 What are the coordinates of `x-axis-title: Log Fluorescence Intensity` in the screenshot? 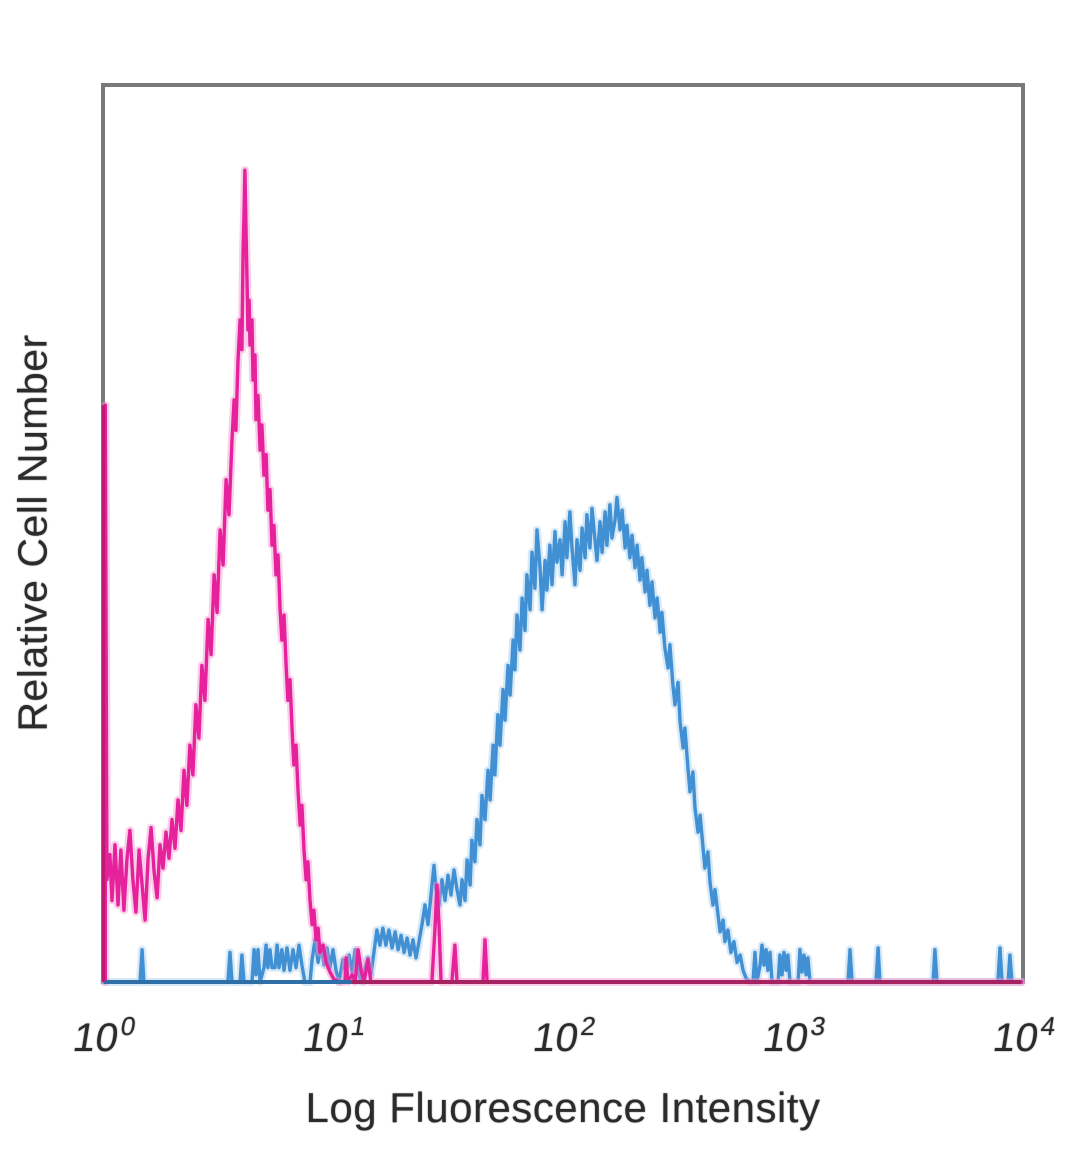 It's located at (563, 1107).